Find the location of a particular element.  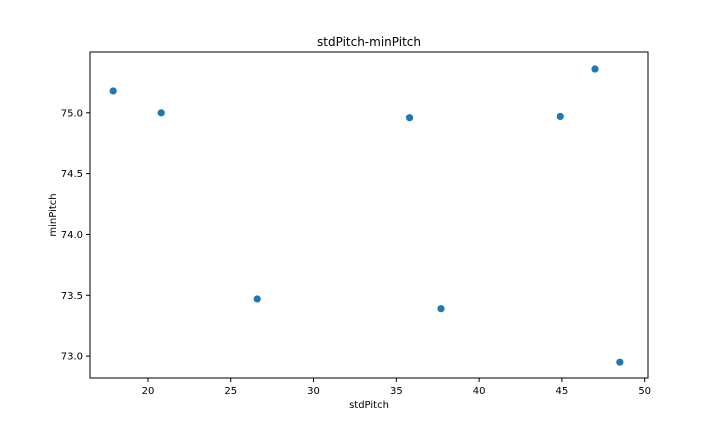

x-tick-label: 40 is located at coordinates (479, 391).